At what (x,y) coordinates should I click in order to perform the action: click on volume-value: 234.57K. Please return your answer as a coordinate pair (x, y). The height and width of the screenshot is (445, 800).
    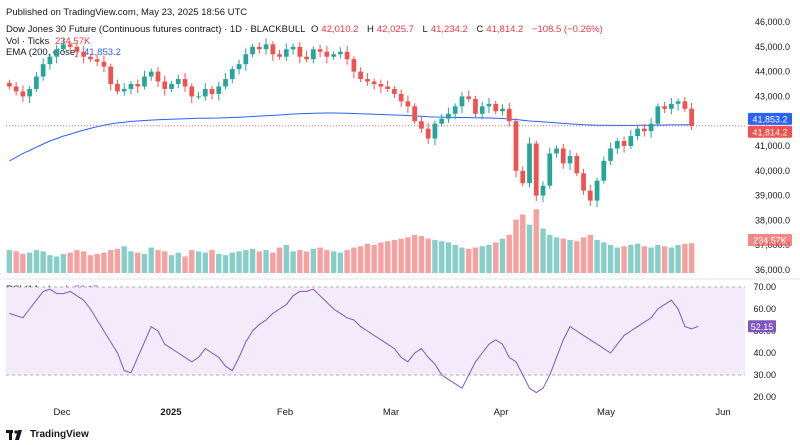
    Looking at the image, I should click on (72, 41).